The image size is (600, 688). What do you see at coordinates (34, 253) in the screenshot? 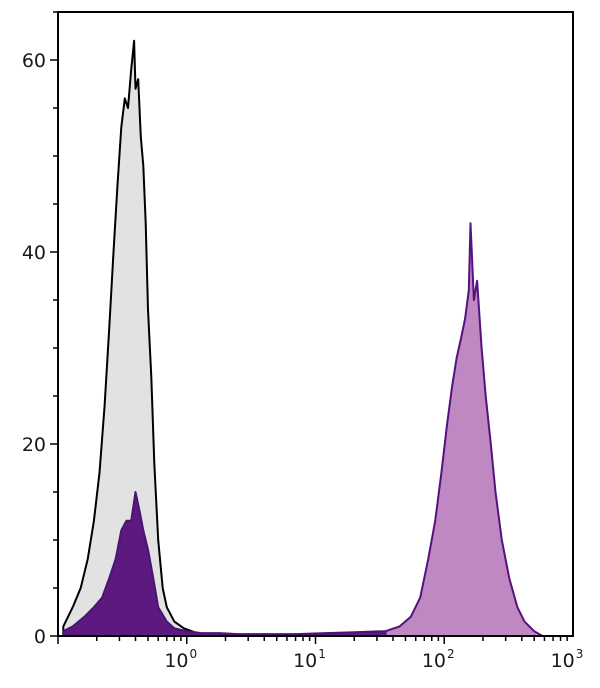
I see `y-tick-label: 40` at bounding box center [34, 253].